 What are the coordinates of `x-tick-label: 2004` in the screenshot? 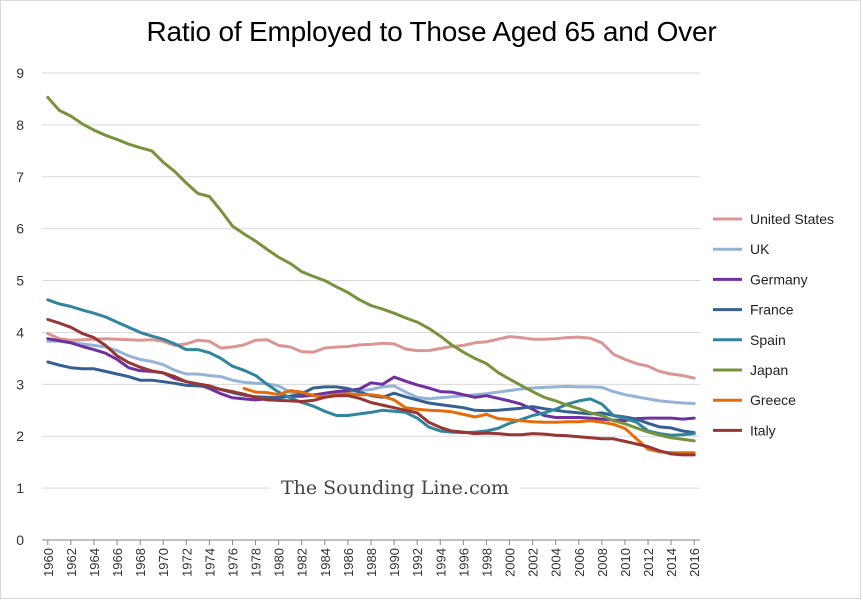 It's located at (556, 562).